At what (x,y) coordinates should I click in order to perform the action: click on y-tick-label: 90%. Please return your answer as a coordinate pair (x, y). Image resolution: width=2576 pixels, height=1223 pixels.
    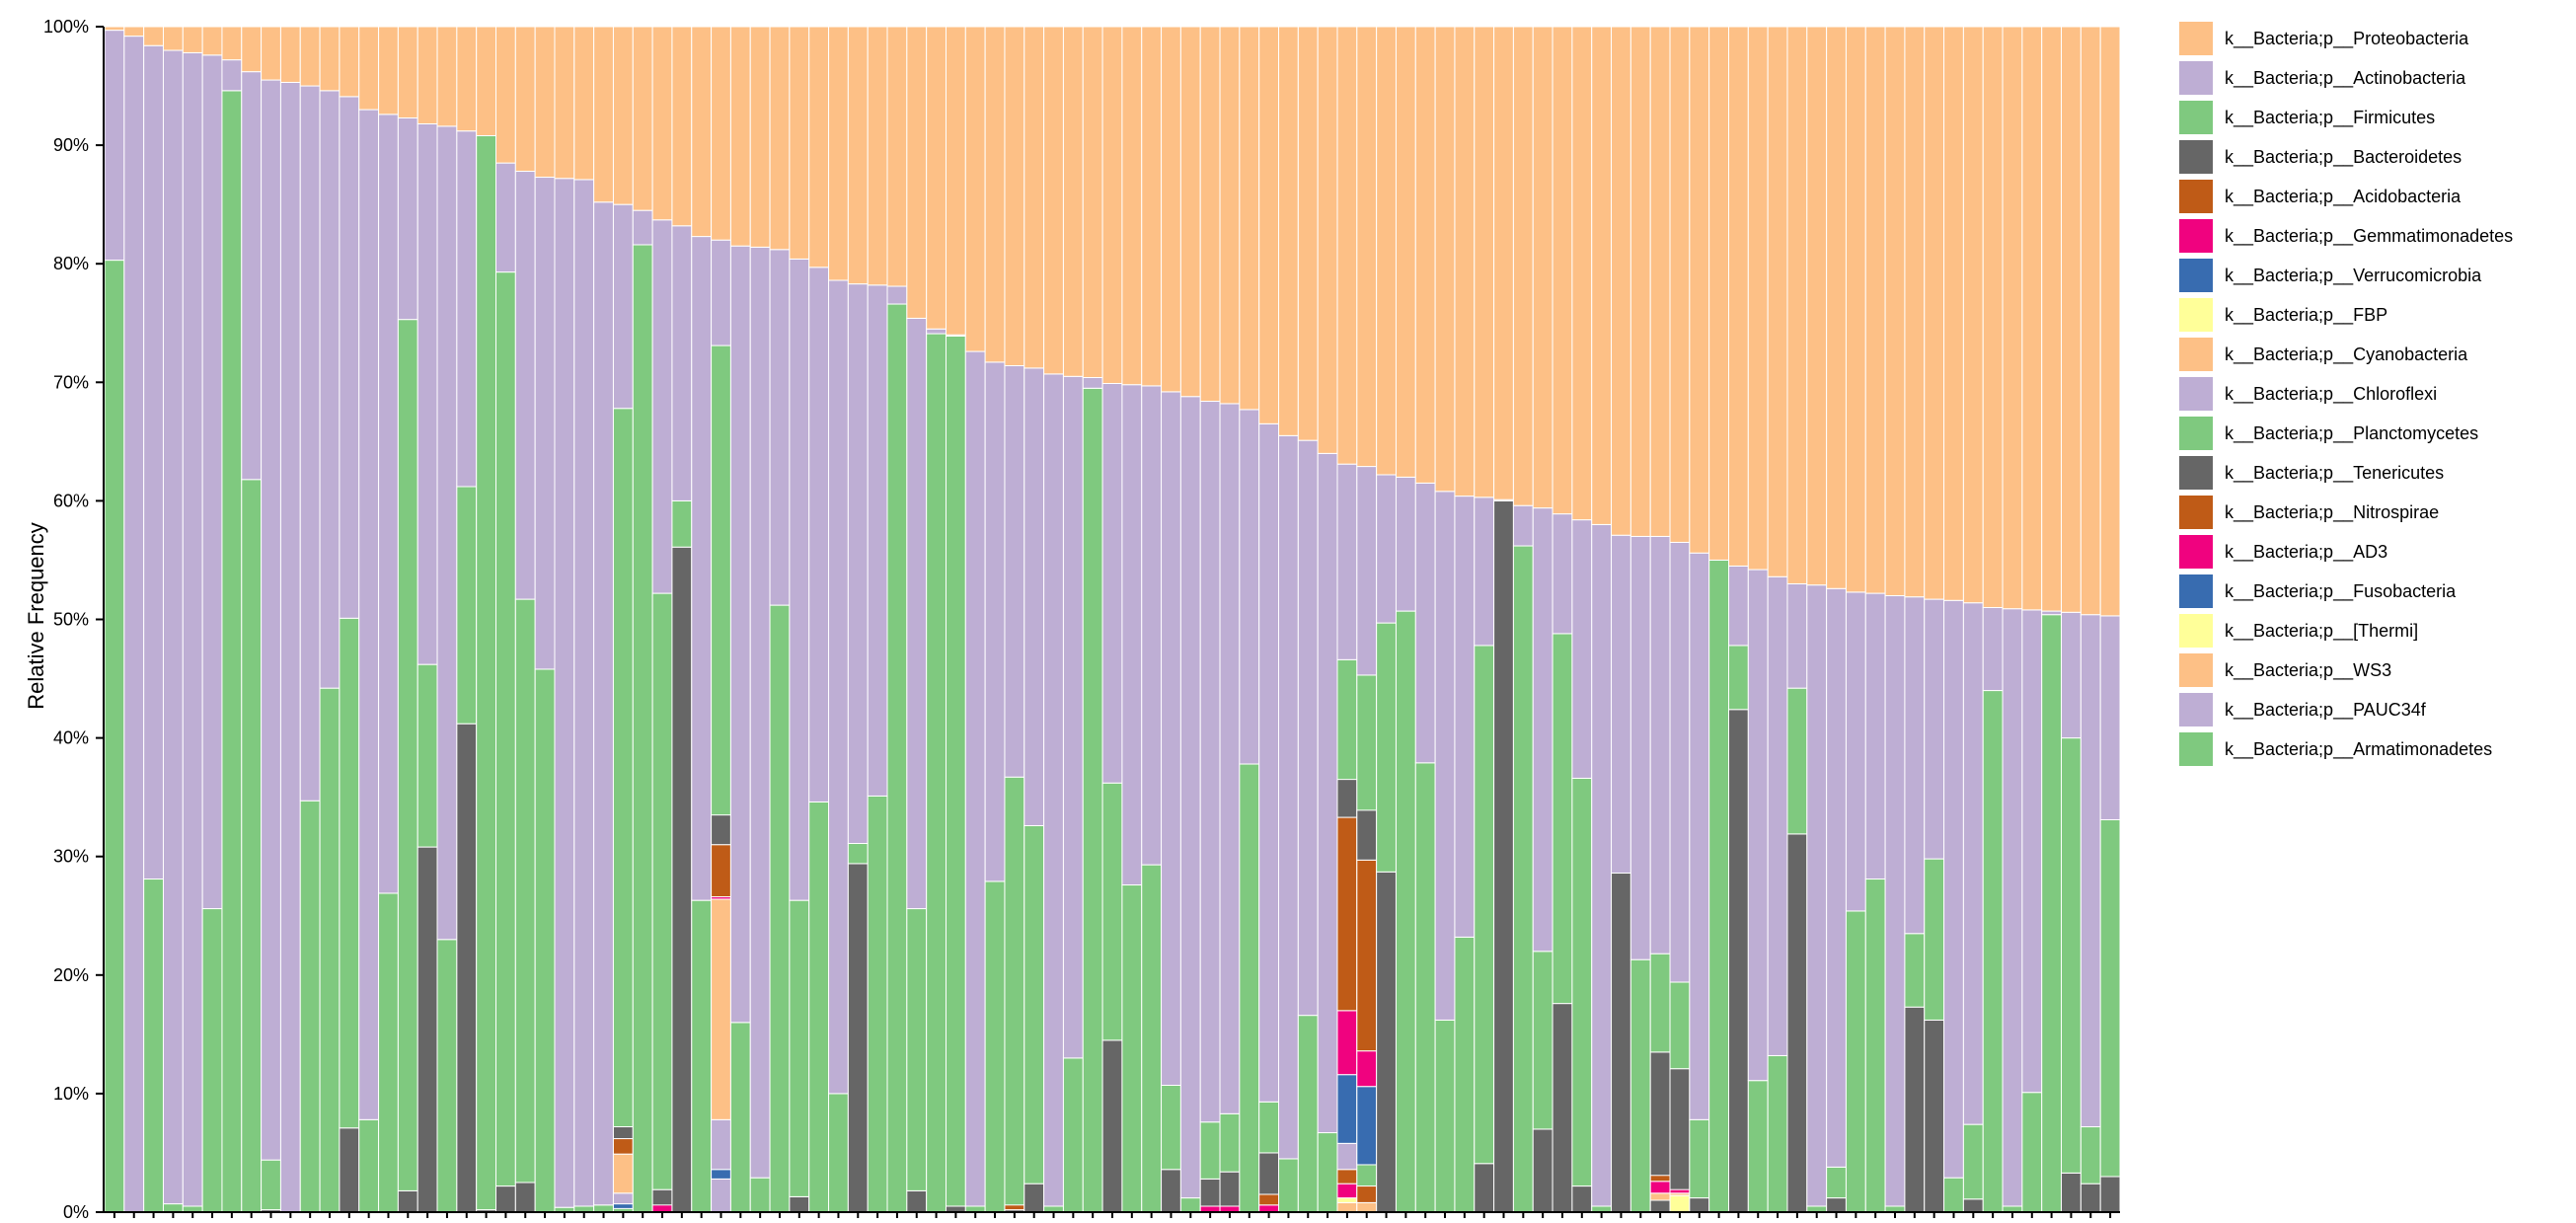
    Looking at the image, I should click on (71, 145).